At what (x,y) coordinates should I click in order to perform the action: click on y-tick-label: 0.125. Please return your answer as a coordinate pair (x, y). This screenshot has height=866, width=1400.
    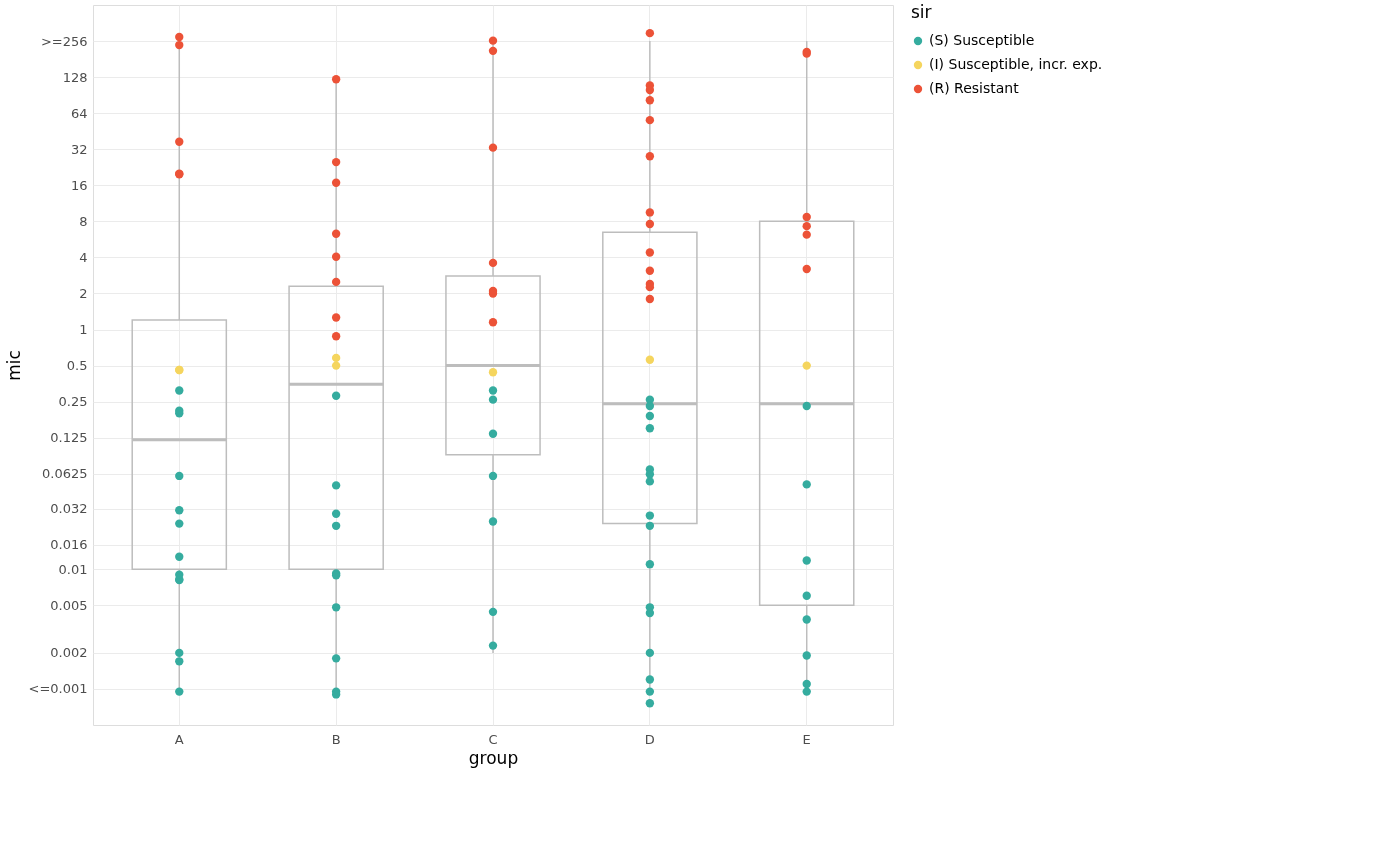
    Looking at the image, I should click on (69, 438).